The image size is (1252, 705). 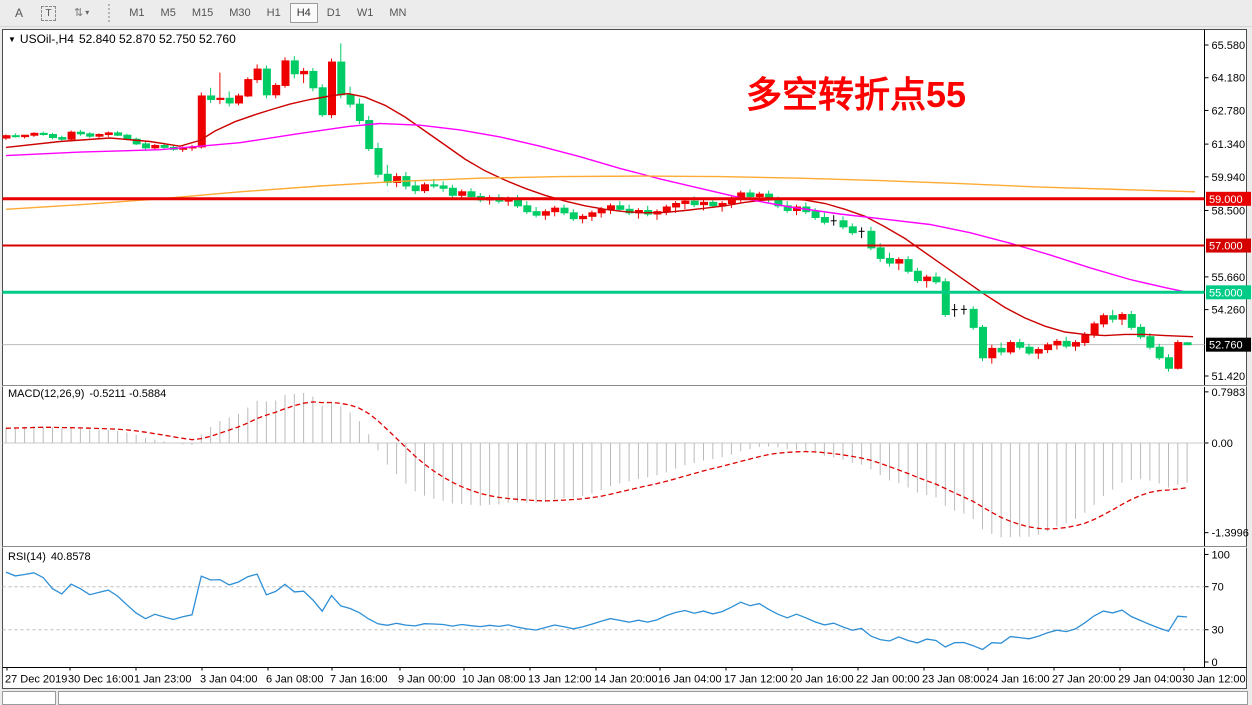 I want to click on svg-text: 65.580, so click(x=1229, y=46).